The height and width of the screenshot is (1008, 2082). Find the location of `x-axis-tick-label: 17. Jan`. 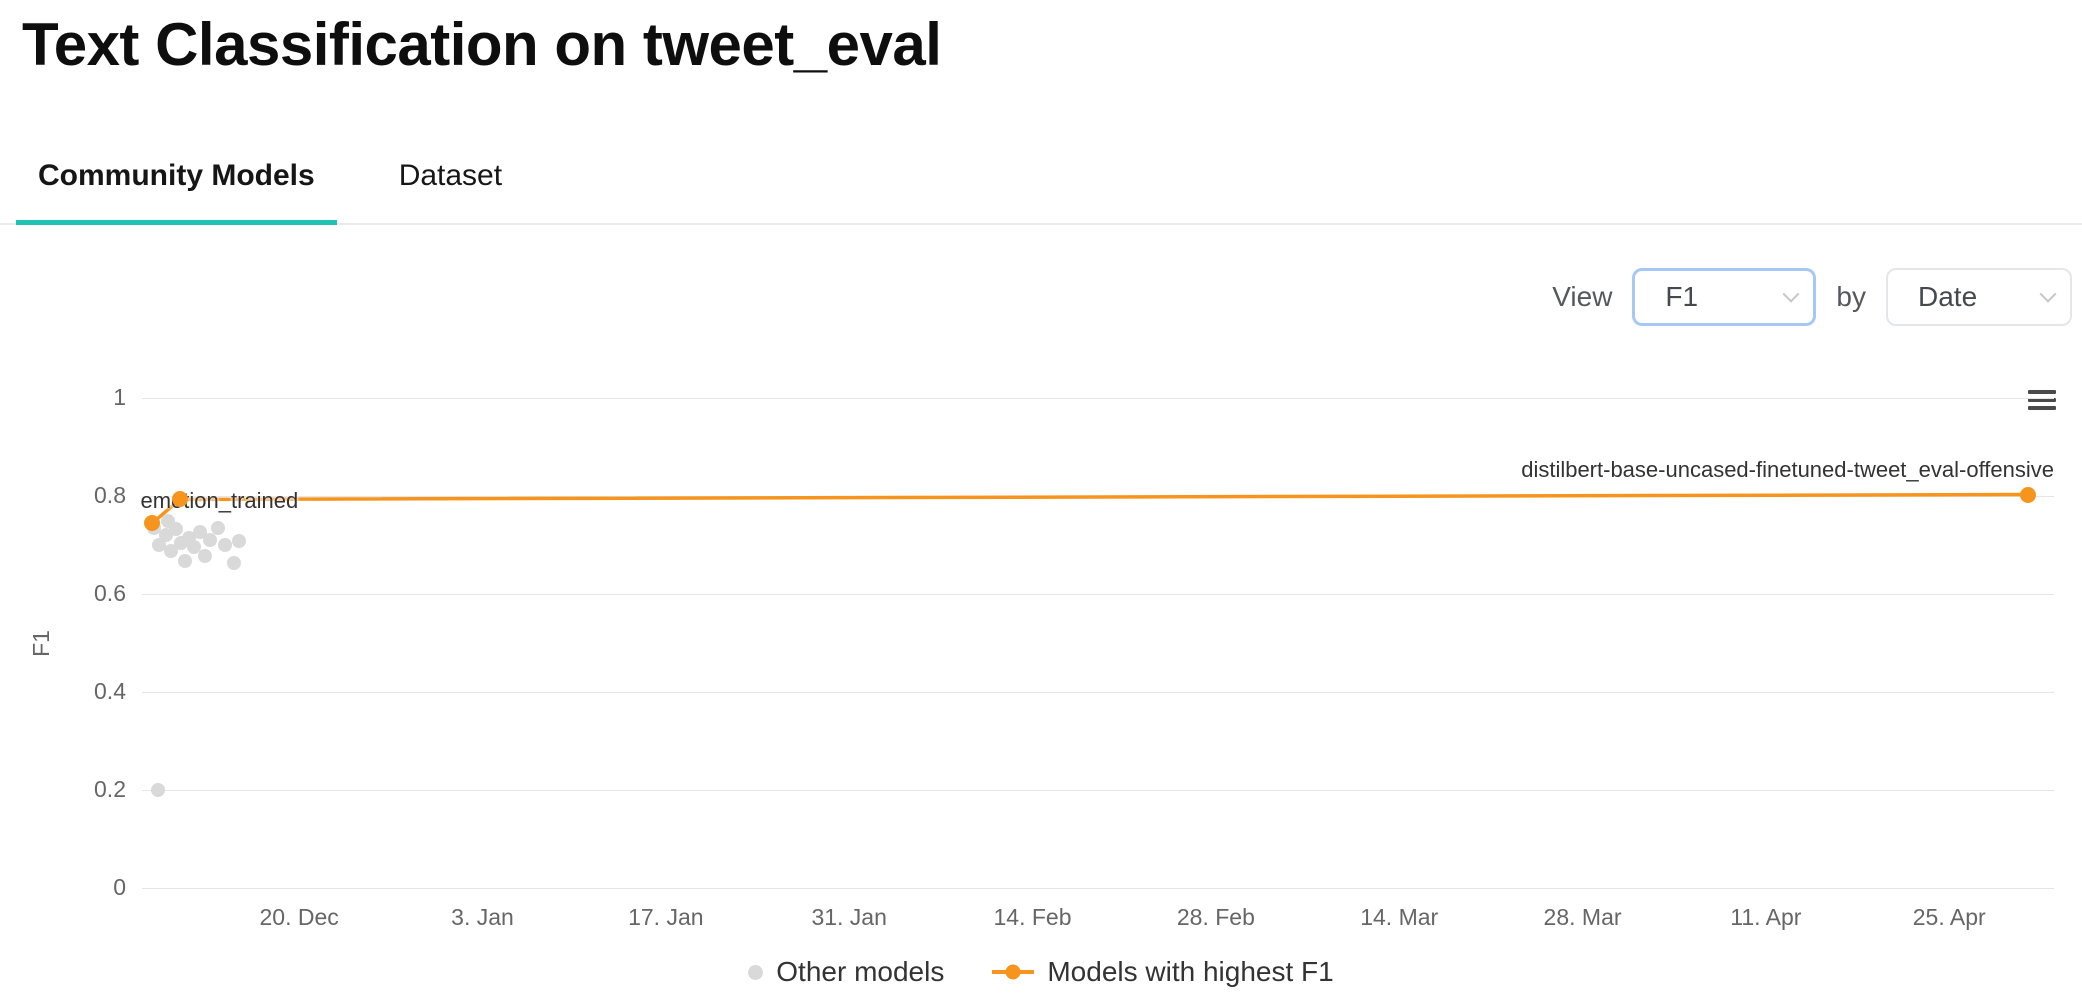

x-axis-tick-label: 17. Jan is located at coordinates (666, 917).